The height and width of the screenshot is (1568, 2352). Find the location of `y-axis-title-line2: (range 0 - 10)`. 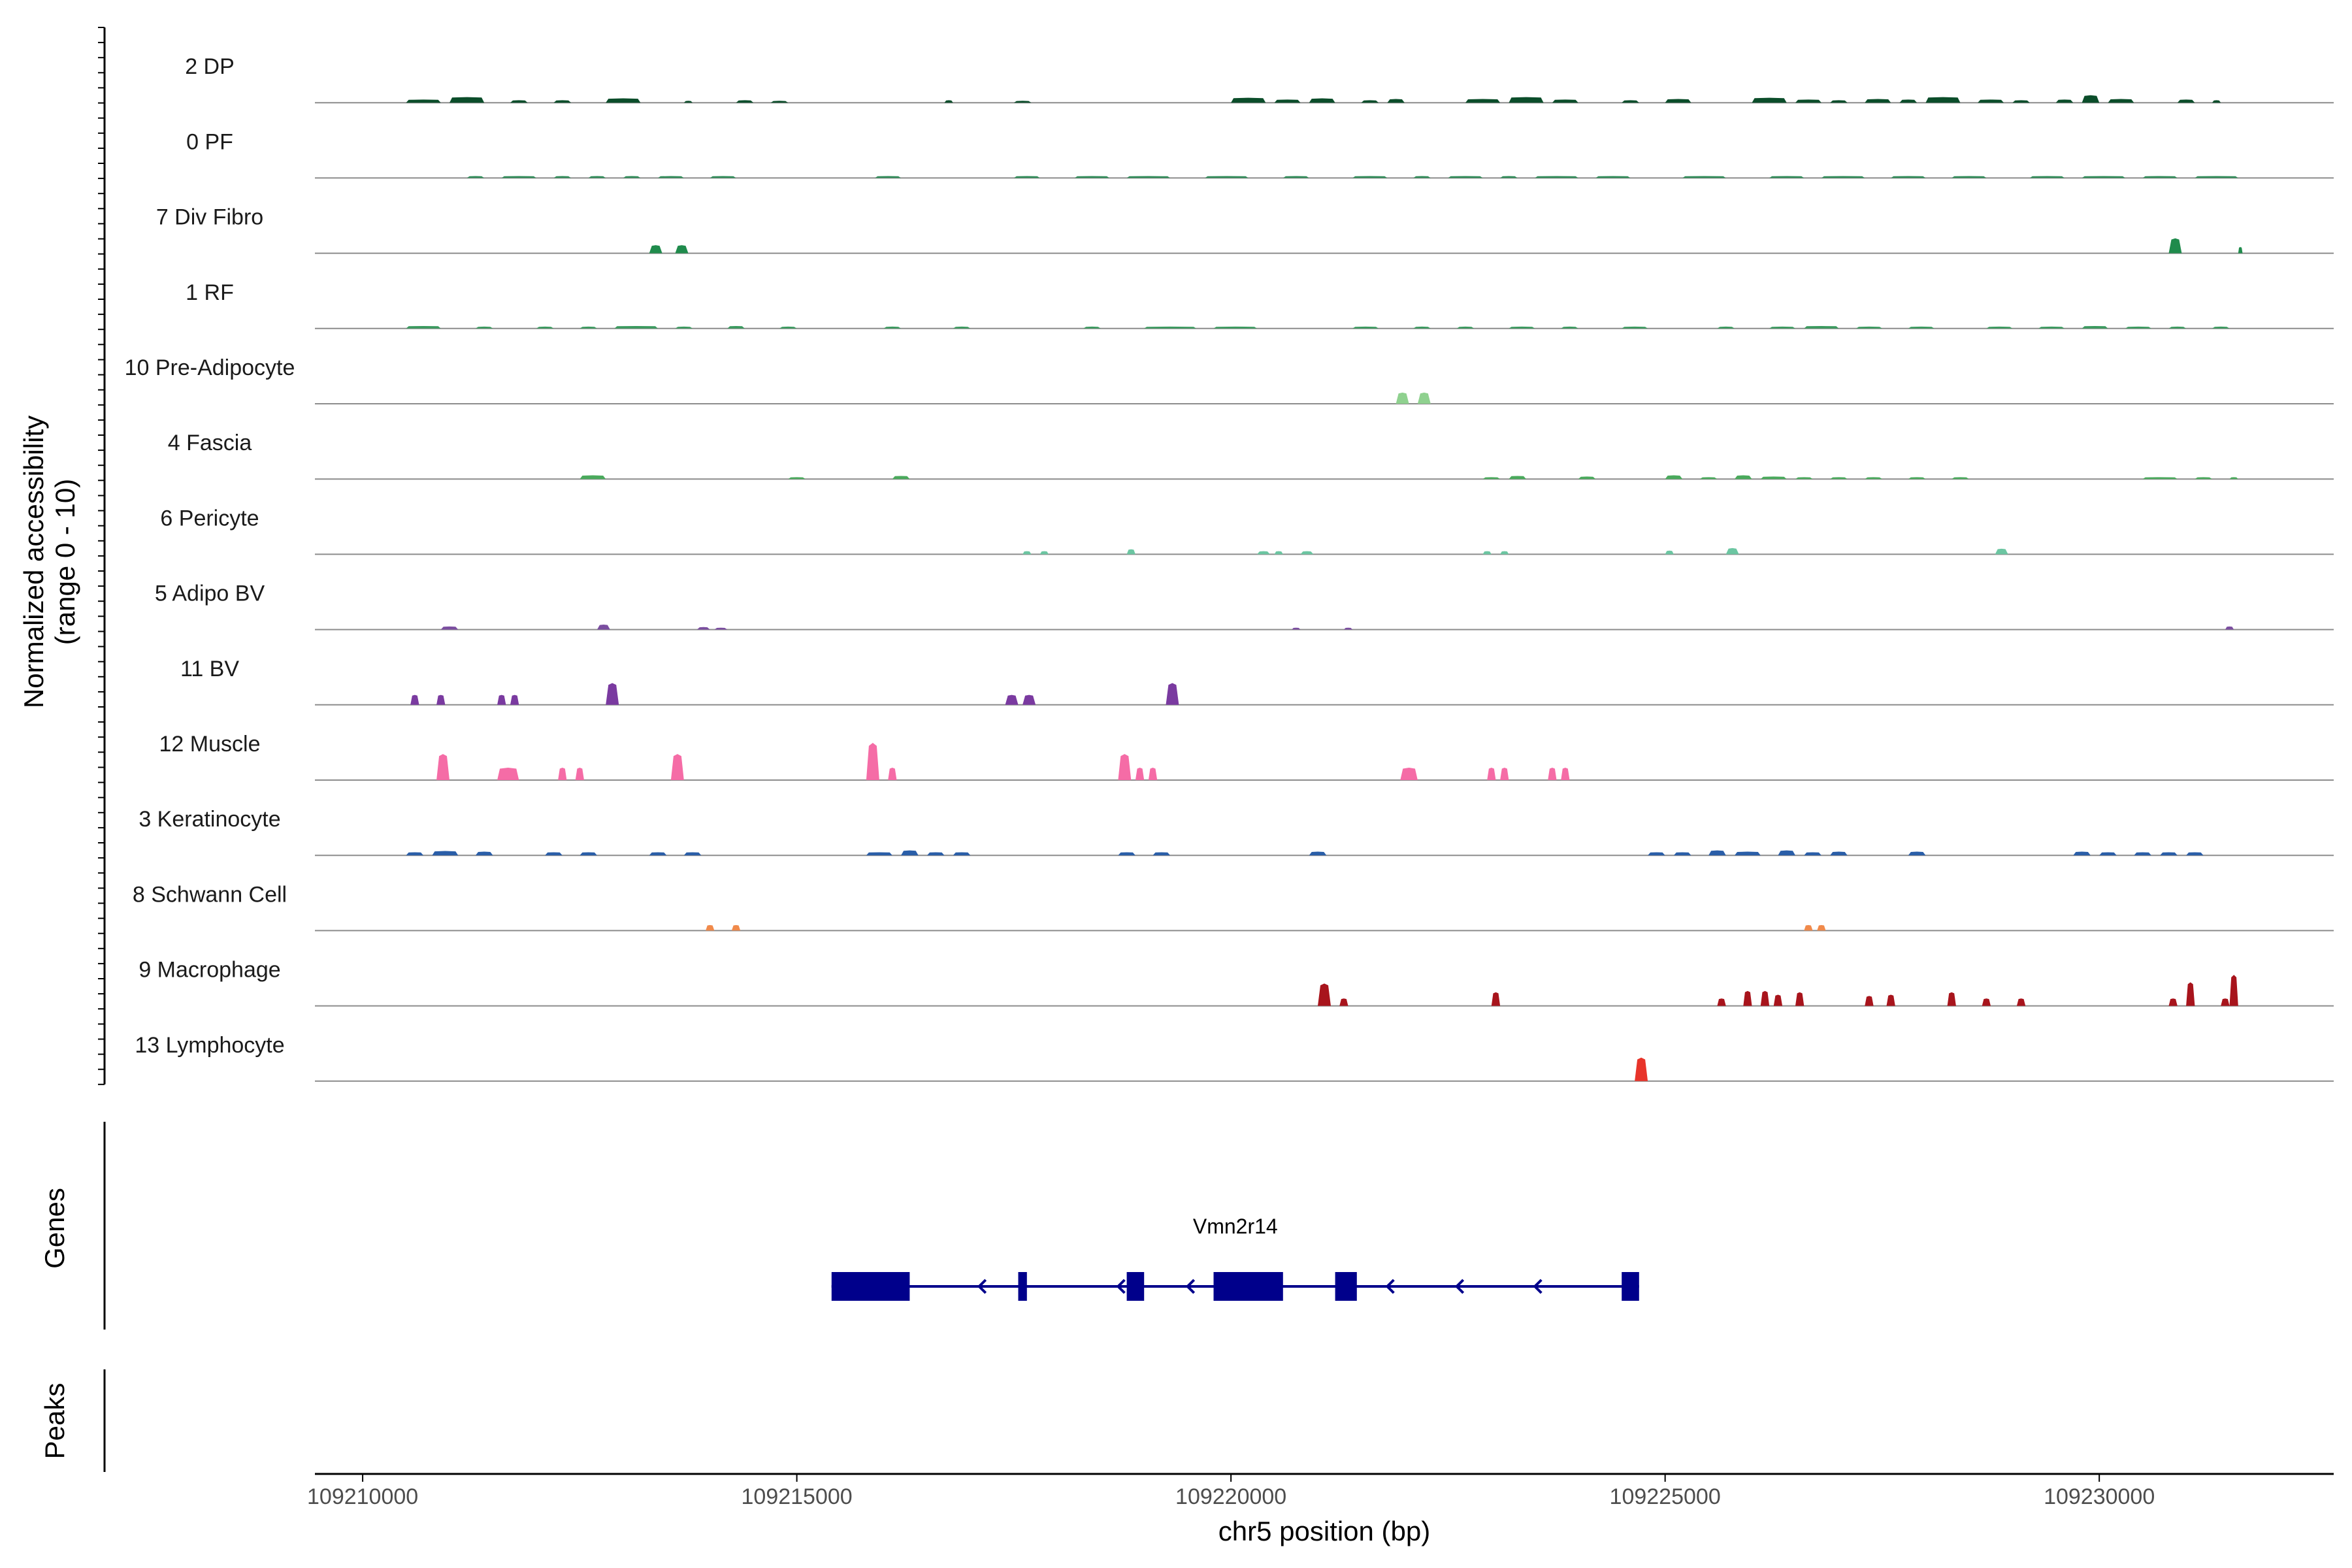

y-axis-title-line2: (range 0 - 10) is located at coordinates (65, 562).